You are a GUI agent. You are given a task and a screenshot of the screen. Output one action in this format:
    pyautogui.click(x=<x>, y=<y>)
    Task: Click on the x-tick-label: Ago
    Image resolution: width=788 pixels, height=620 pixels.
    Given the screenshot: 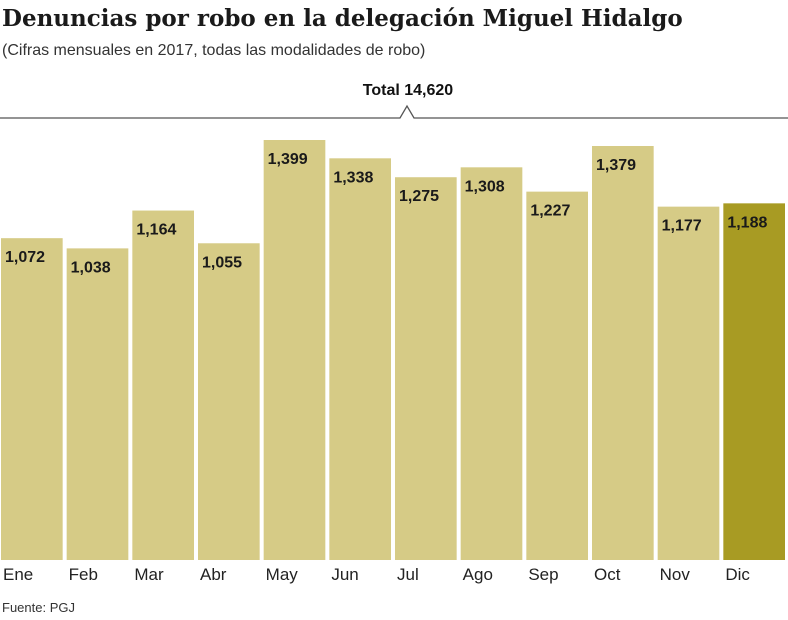 What is the action you would take?
    pyautogui.click(x=478, y=574)
    